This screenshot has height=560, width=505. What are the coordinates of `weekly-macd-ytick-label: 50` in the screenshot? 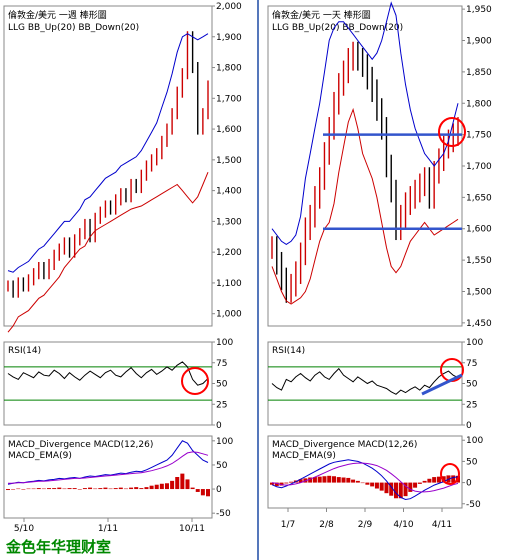 It's located at (222, 466).